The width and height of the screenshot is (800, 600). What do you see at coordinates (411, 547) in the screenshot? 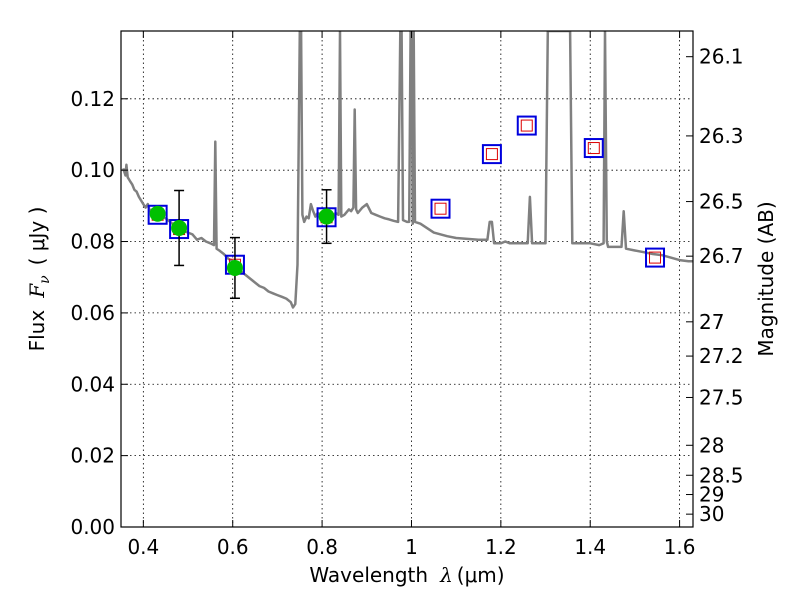
I see `x-tick-label: 1` at bounding box center [411, 547].